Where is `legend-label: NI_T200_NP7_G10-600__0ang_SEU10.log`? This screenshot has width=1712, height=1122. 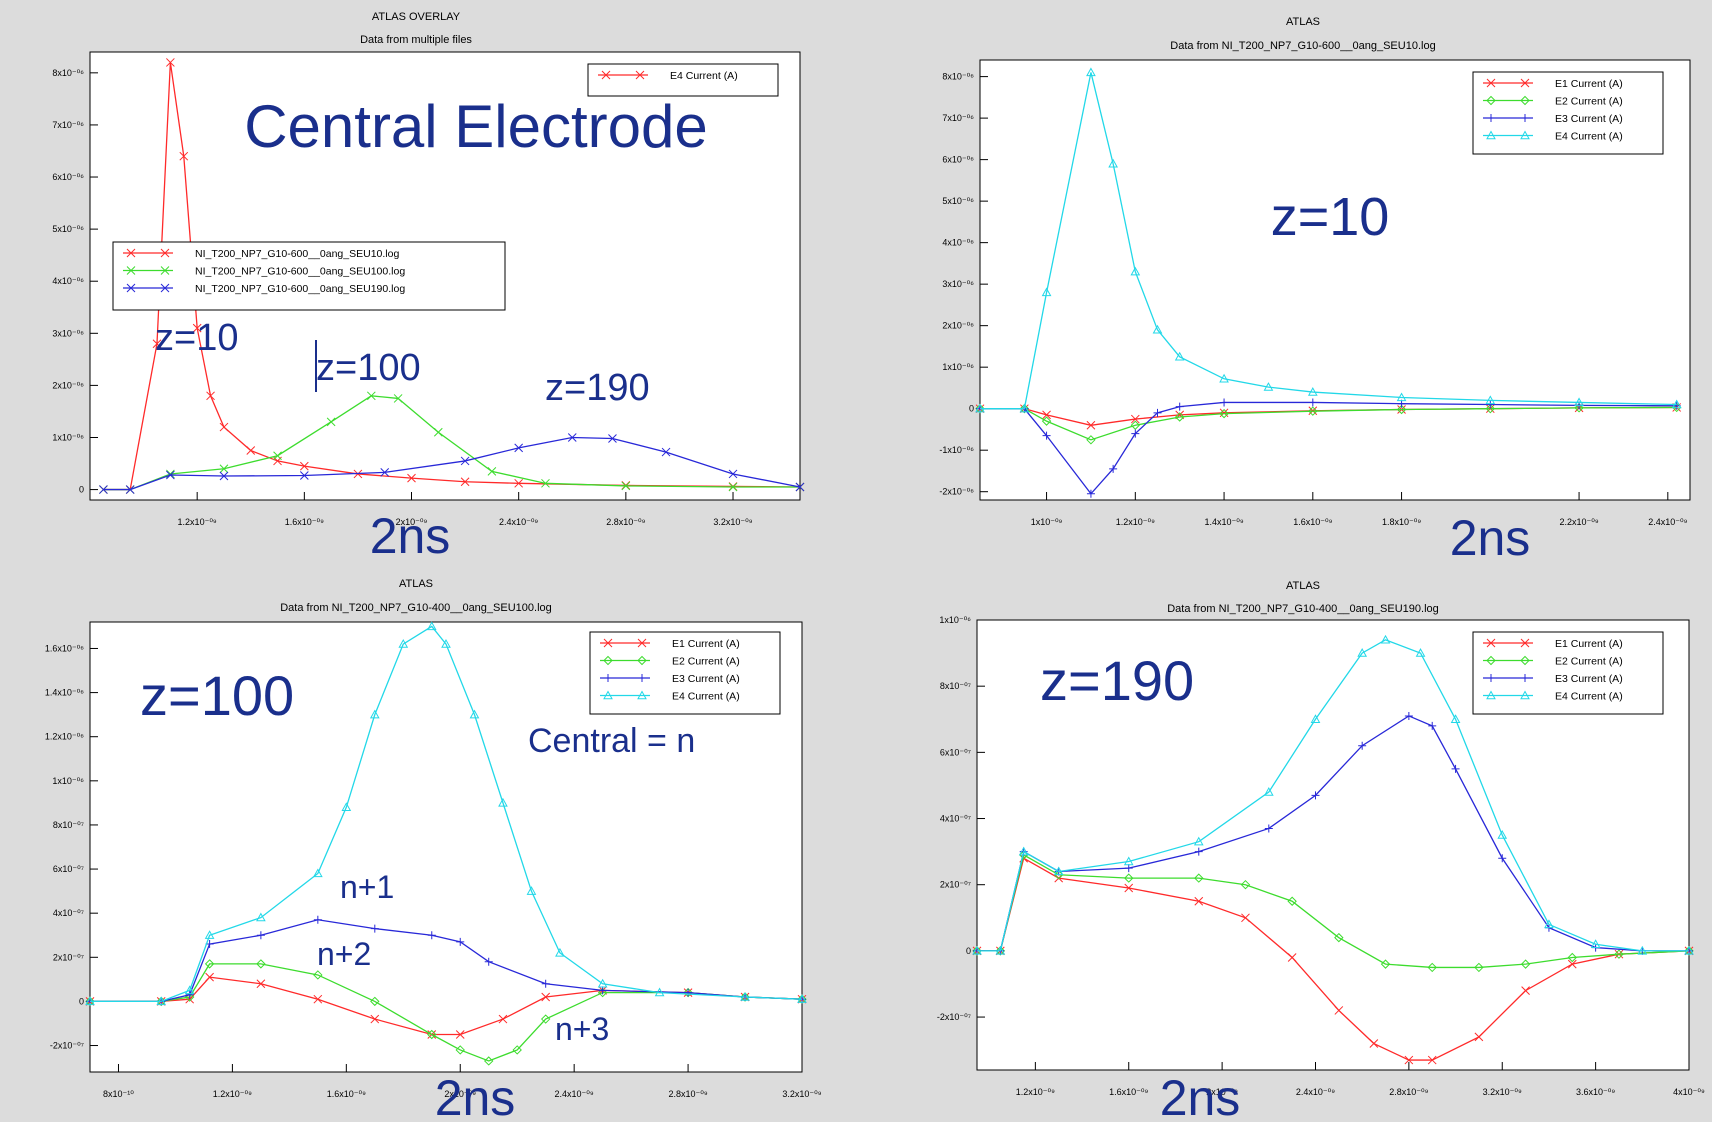 legend-label: NI_T200_NP7_G10-600__0ang_SEU10.log is located at coordinates (297, 254).